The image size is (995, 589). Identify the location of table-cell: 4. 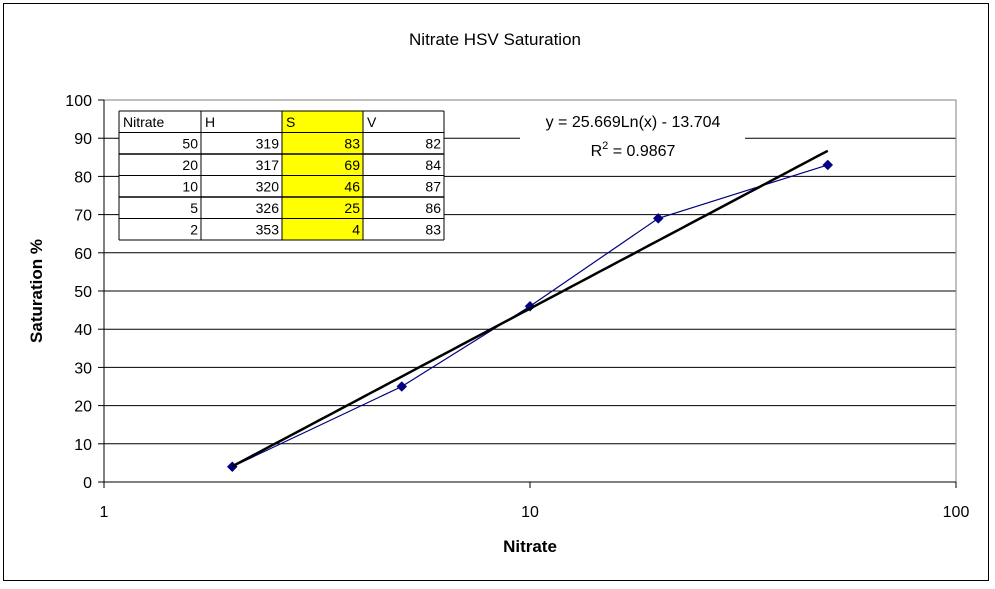
(356, 230).